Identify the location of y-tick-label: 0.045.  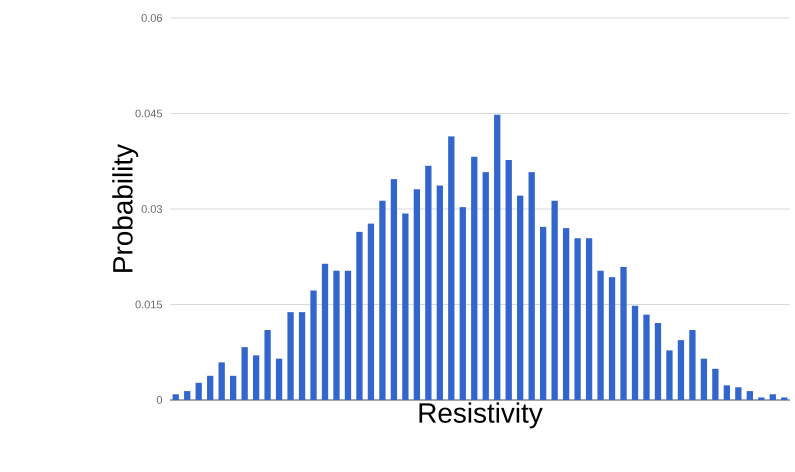
(148, 114).